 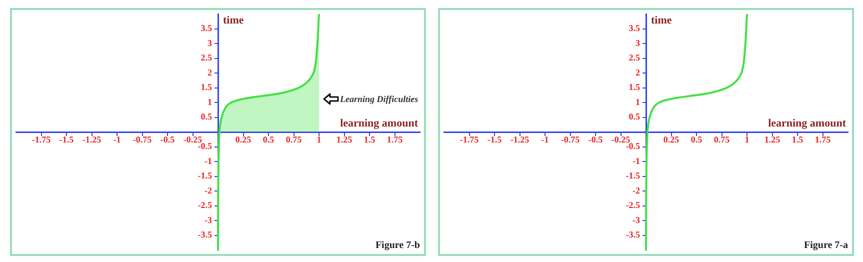 I want to click on annotation: Figure 7-a, so click(x=826, y=245).